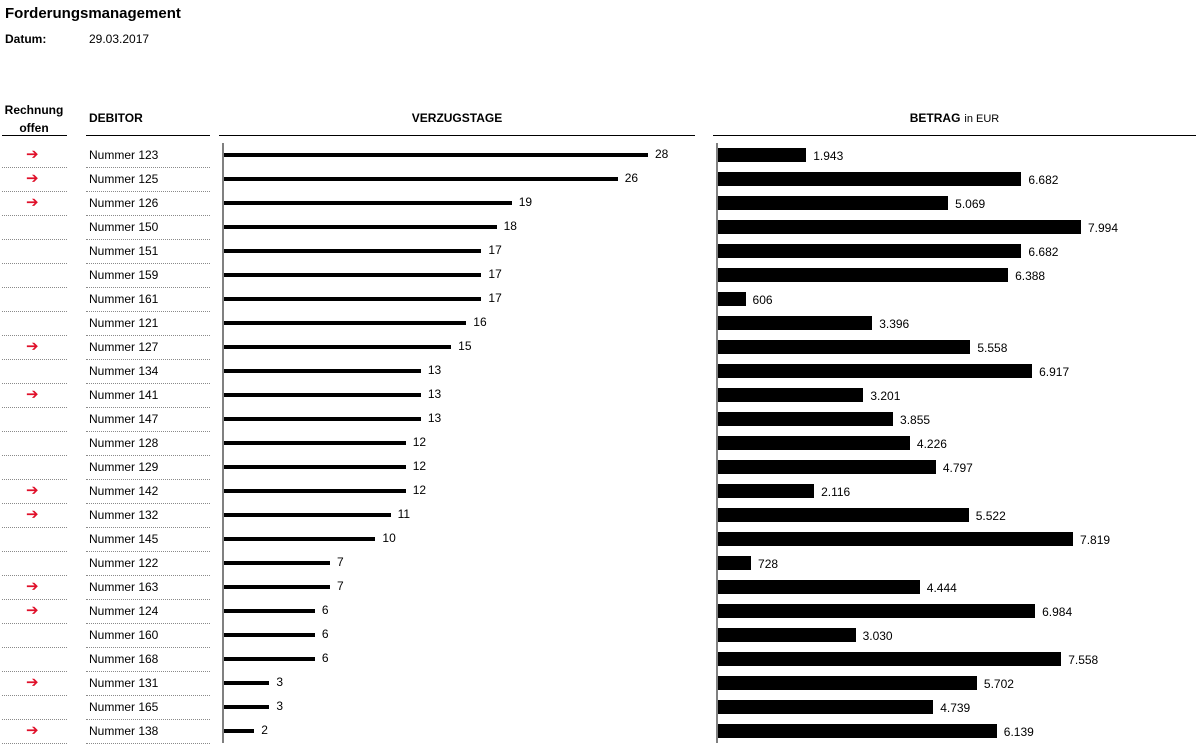 Image resolution: width=1199 pixels, height=751 pixels. What do you see at coordinates (124, 395) in the screenshot?
I see `debitor-label: Nummer 141` at bounding box center [124, 395].